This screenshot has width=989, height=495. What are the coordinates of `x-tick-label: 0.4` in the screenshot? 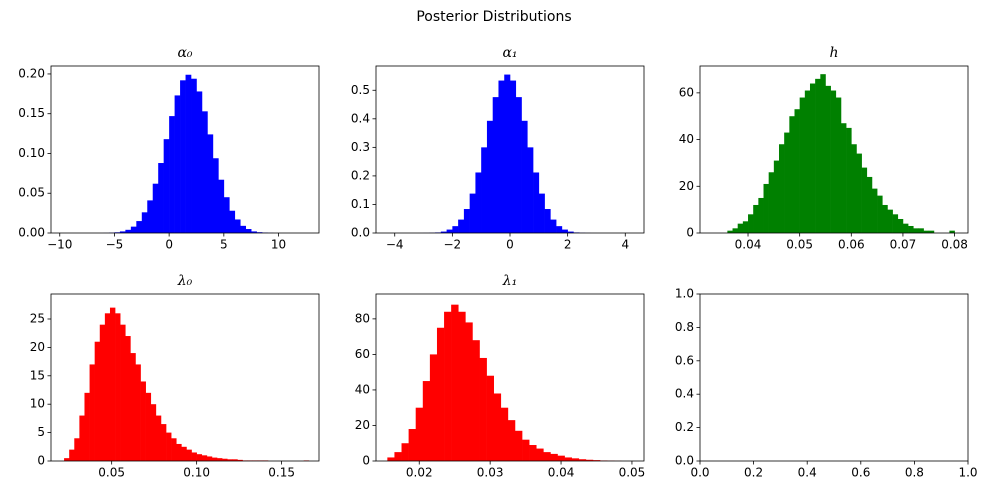 It's located at (807, 473).